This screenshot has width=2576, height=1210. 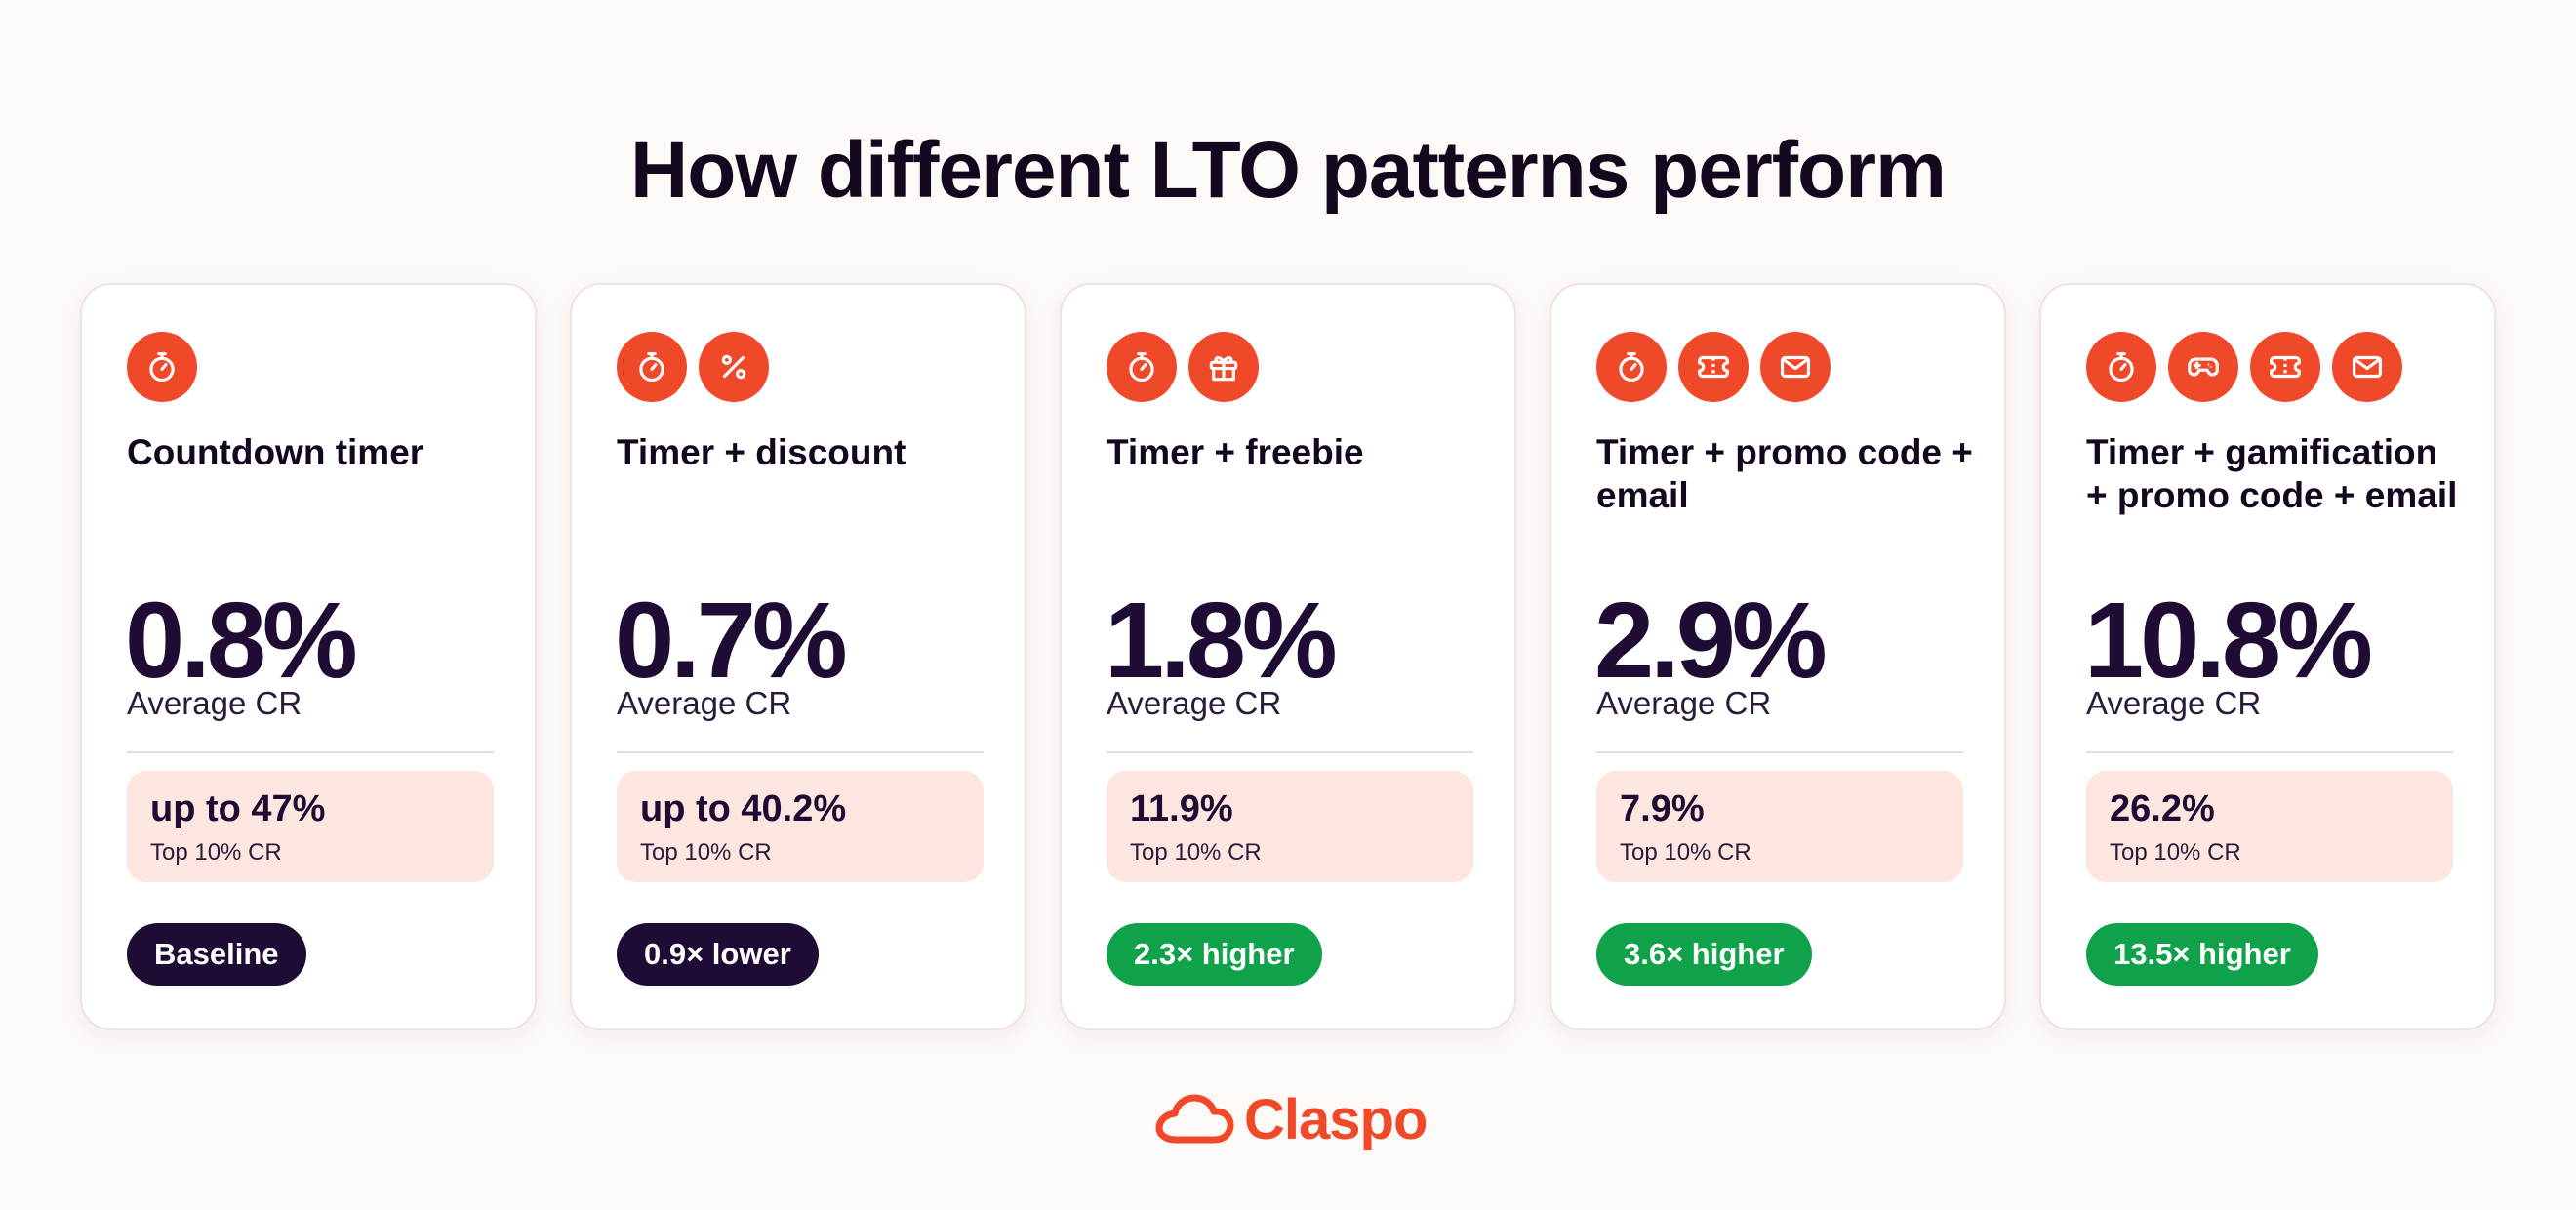 I want to click on top-cr-value: 7.9%, so click(x=1662, y=808).